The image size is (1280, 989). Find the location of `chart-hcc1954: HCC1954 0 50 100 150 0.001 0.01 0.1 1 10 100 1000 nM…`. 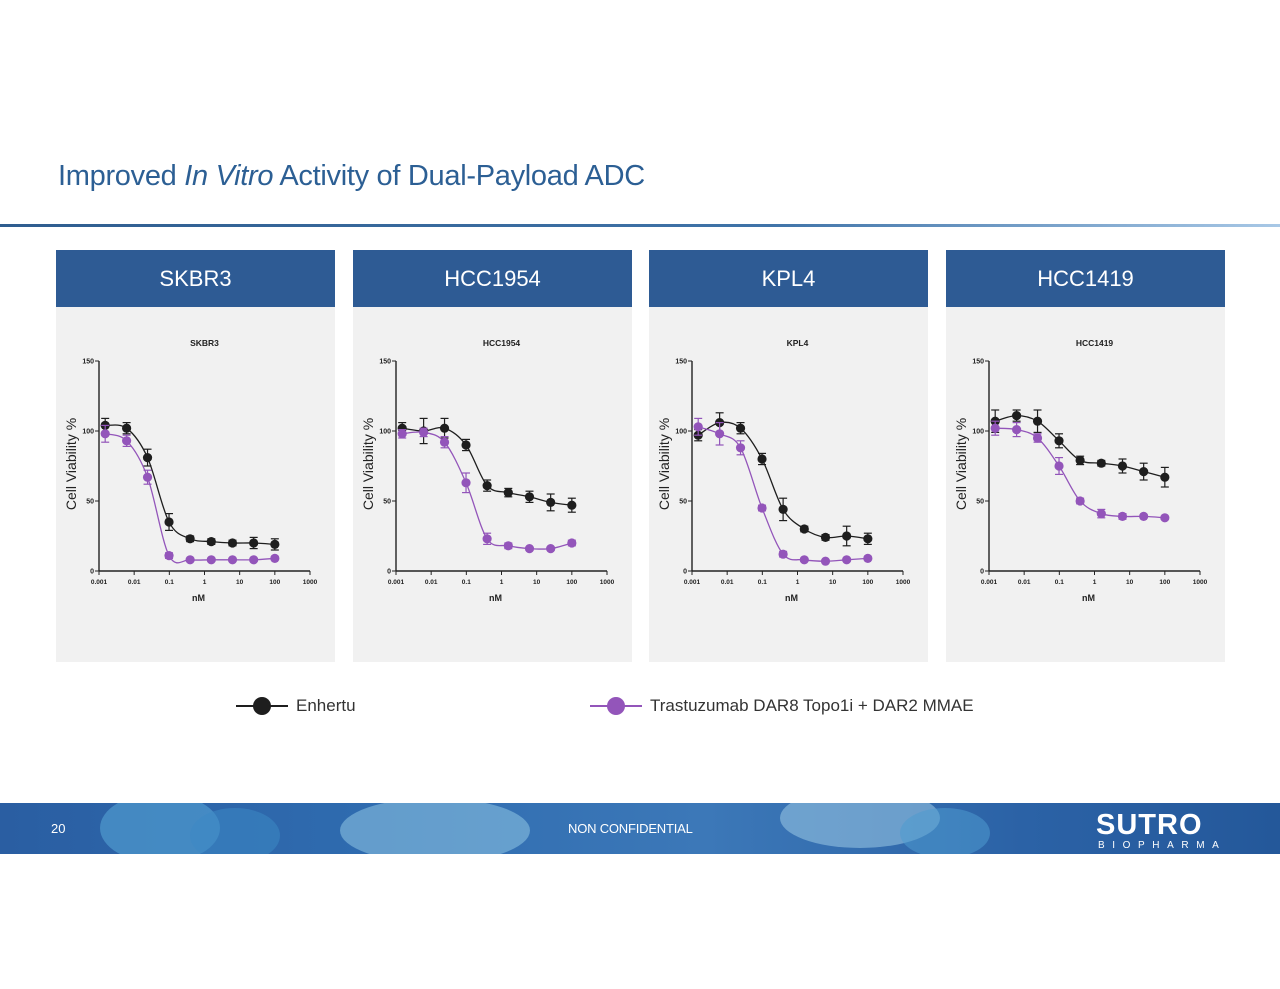

chart-hcc1954: HCC1954 0 50 100 150 0.001 0.01 0.1 1 10 100 1000 nM… is located at coordinates (487, 470).